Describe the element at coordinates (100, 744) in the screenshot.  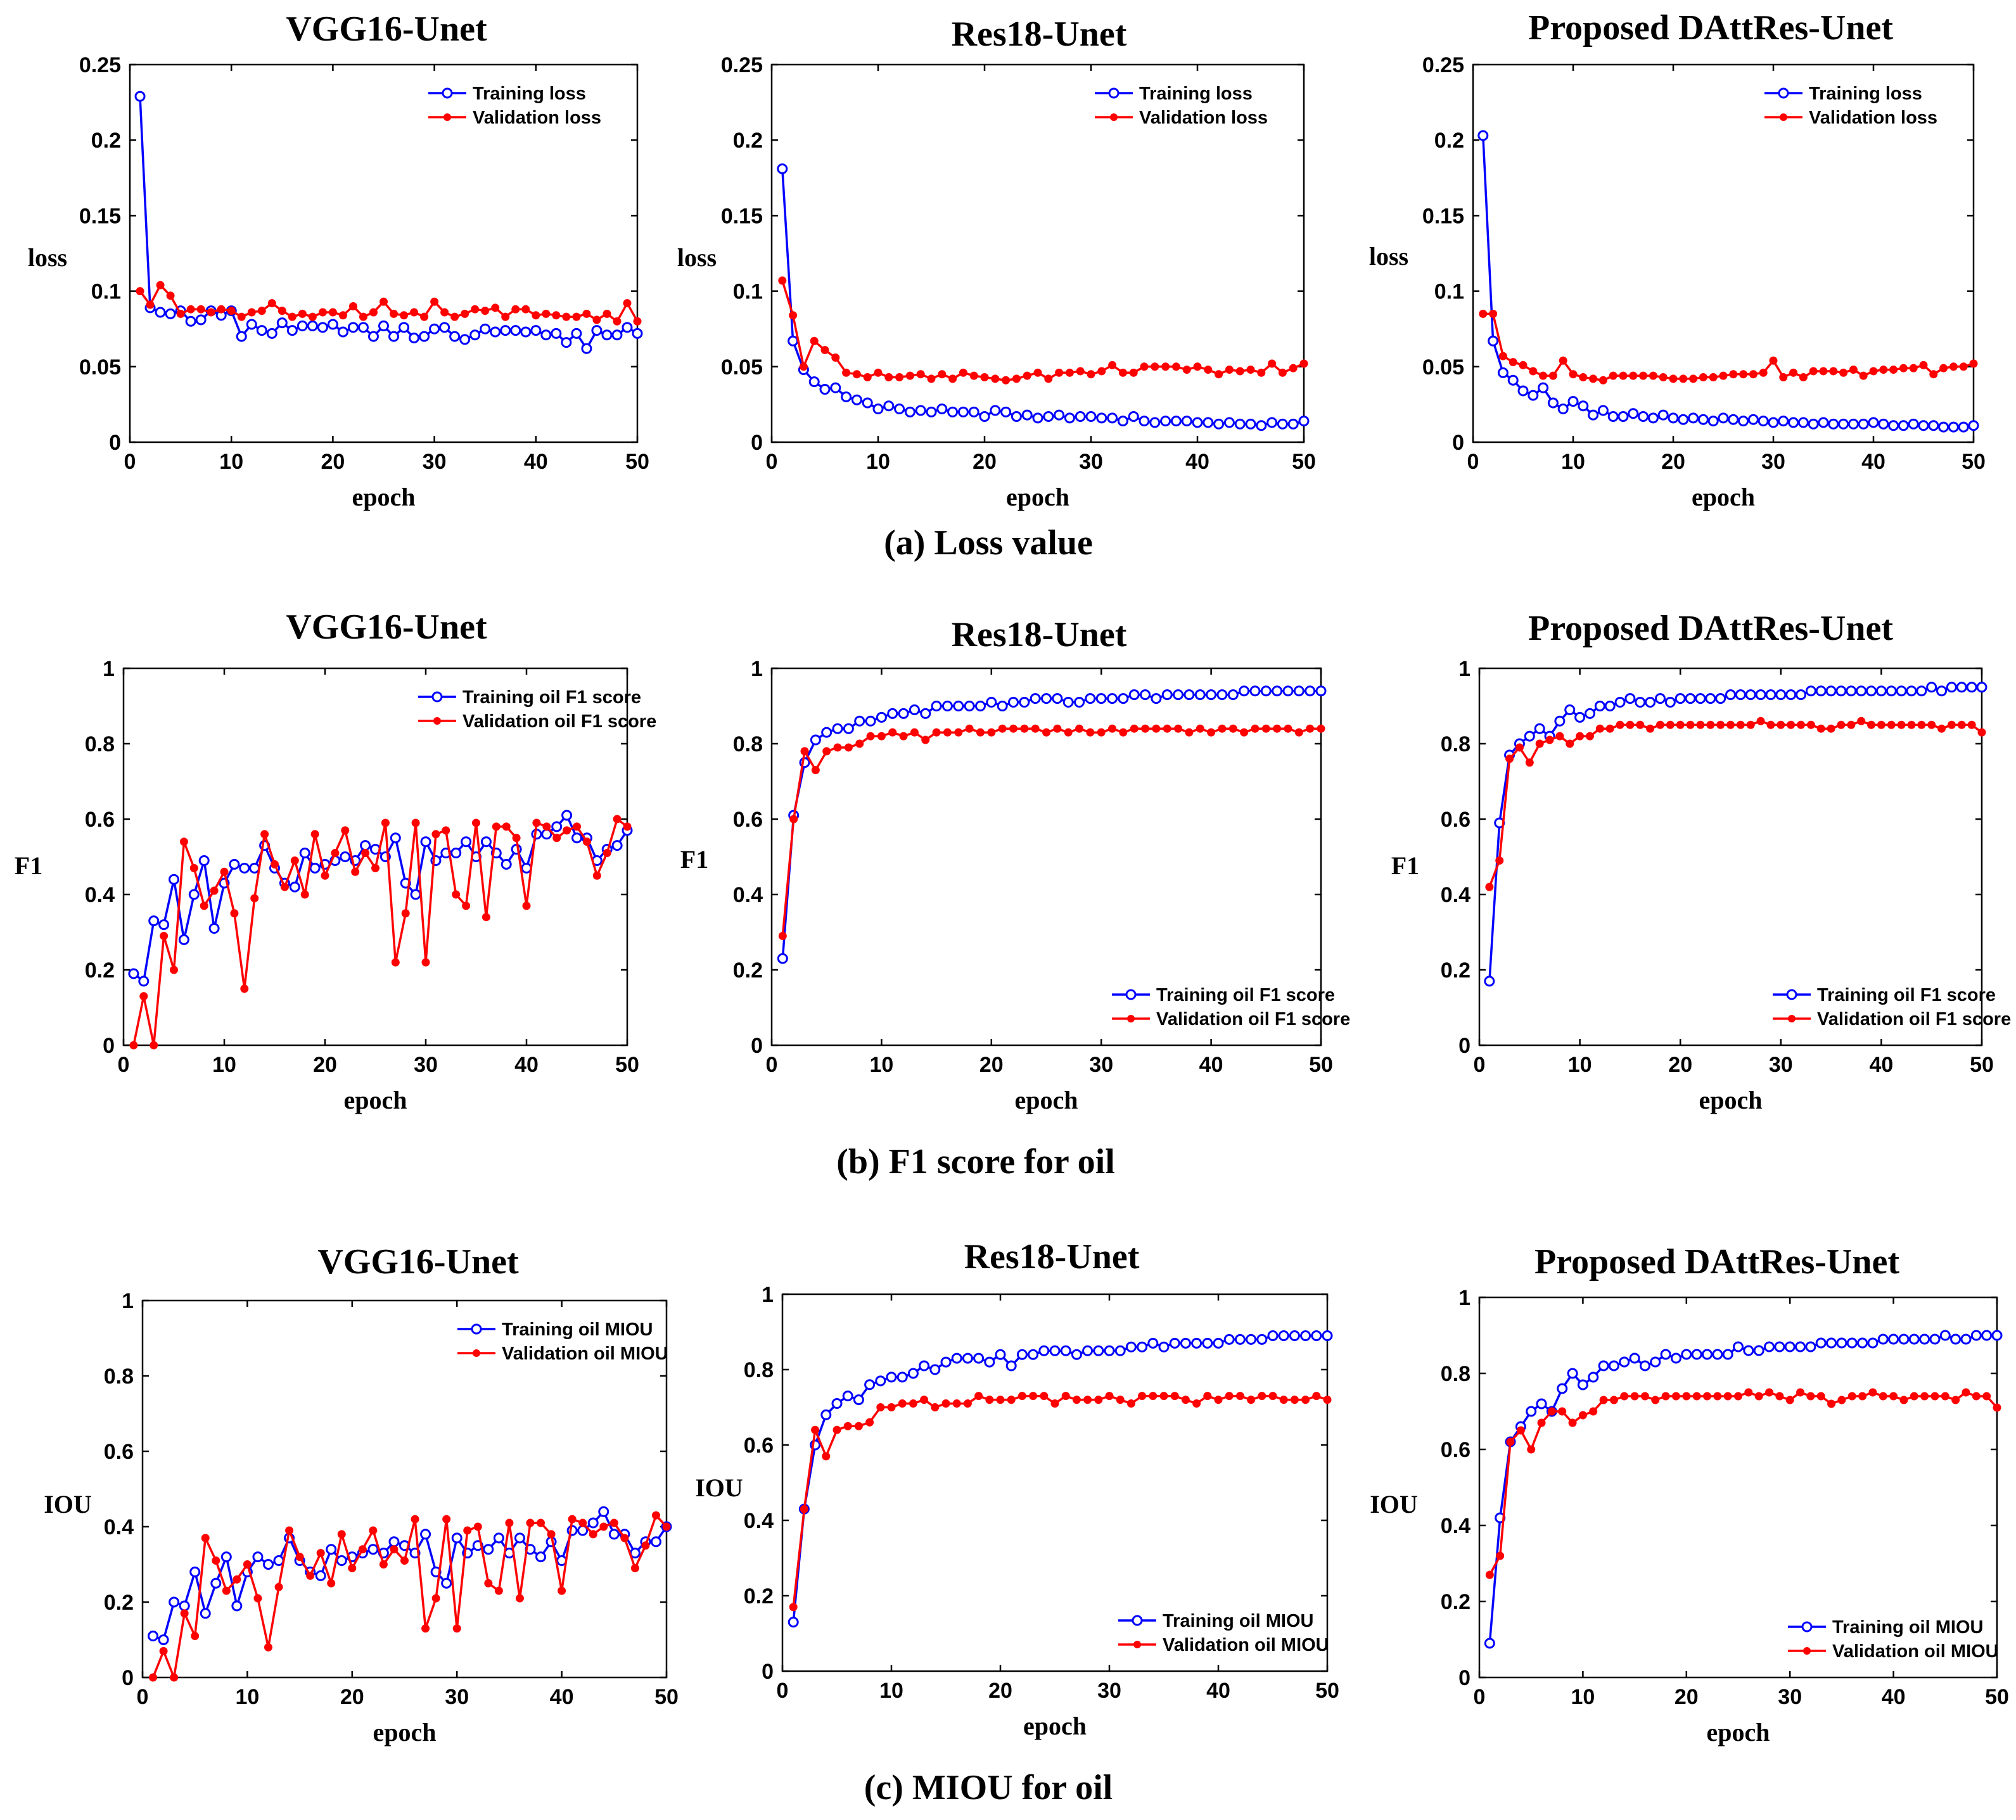
I see `y-tick-label: 0.8` at that location.